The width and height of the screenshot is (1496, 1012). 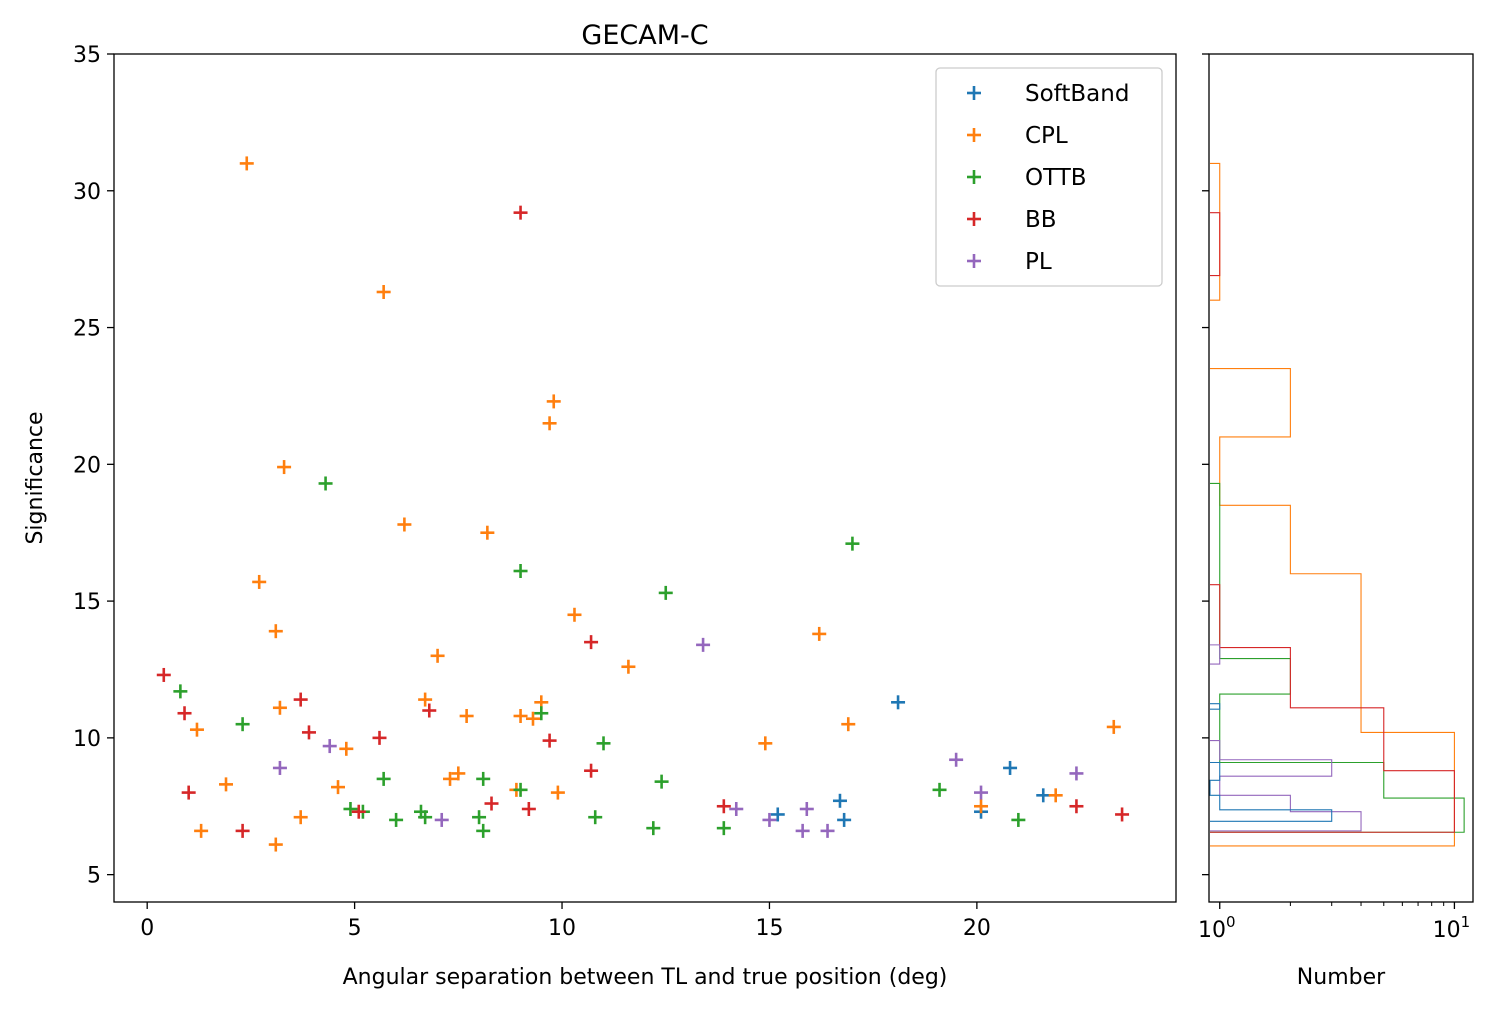 I want to click on legend-entry-cpl: CPL, so click(x=1017, y=136).